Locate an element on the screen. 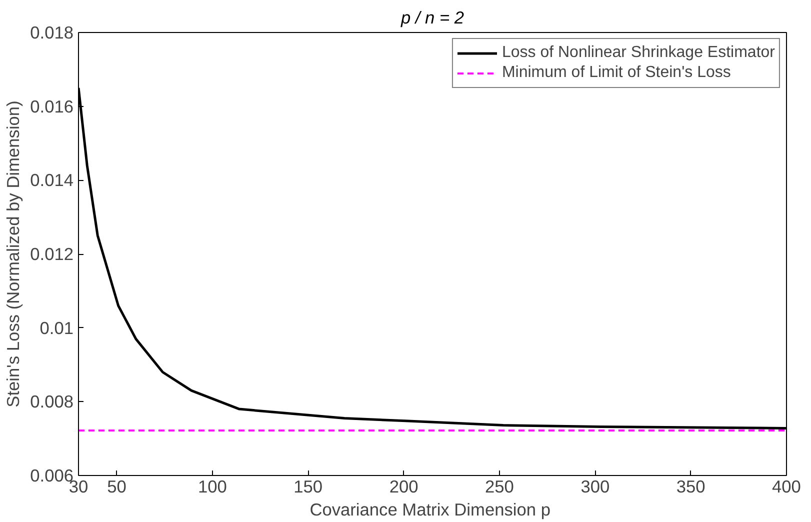 Image resolution: width=811 pixels, height=522 pixels. x-tick-label: 200 is located at coordinates (403, 486).